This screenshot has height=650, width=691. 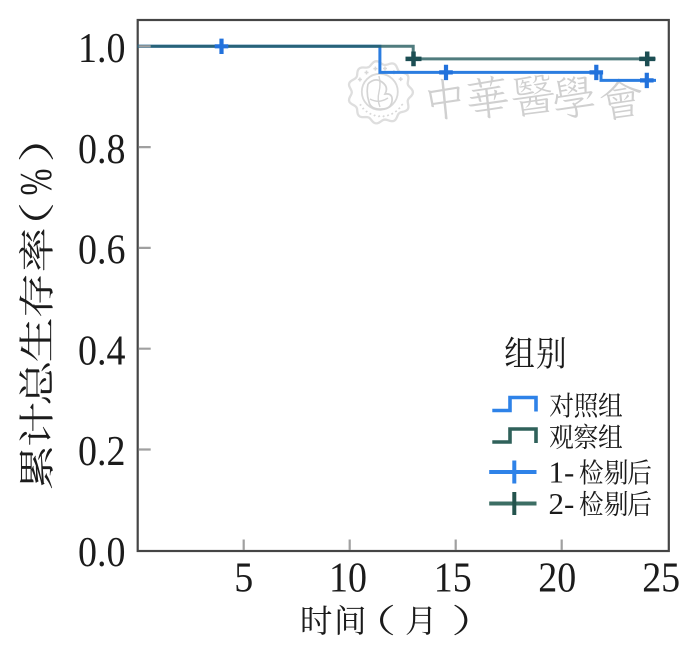 What do you see at coordinates (101, 47) in the screenshot?
I see `svg-text: 1.0` at bounding box center [101, 47].